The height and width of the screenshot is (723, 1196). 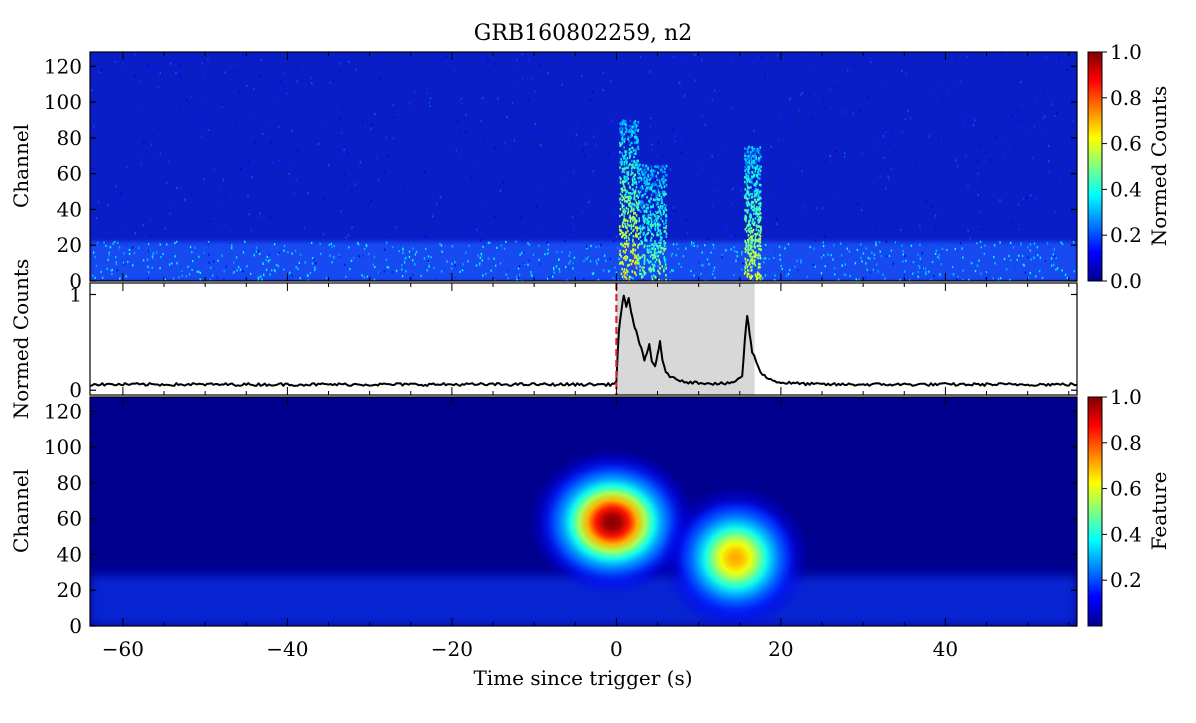 I want to click on feature-blob, so click(x=735, y=555).